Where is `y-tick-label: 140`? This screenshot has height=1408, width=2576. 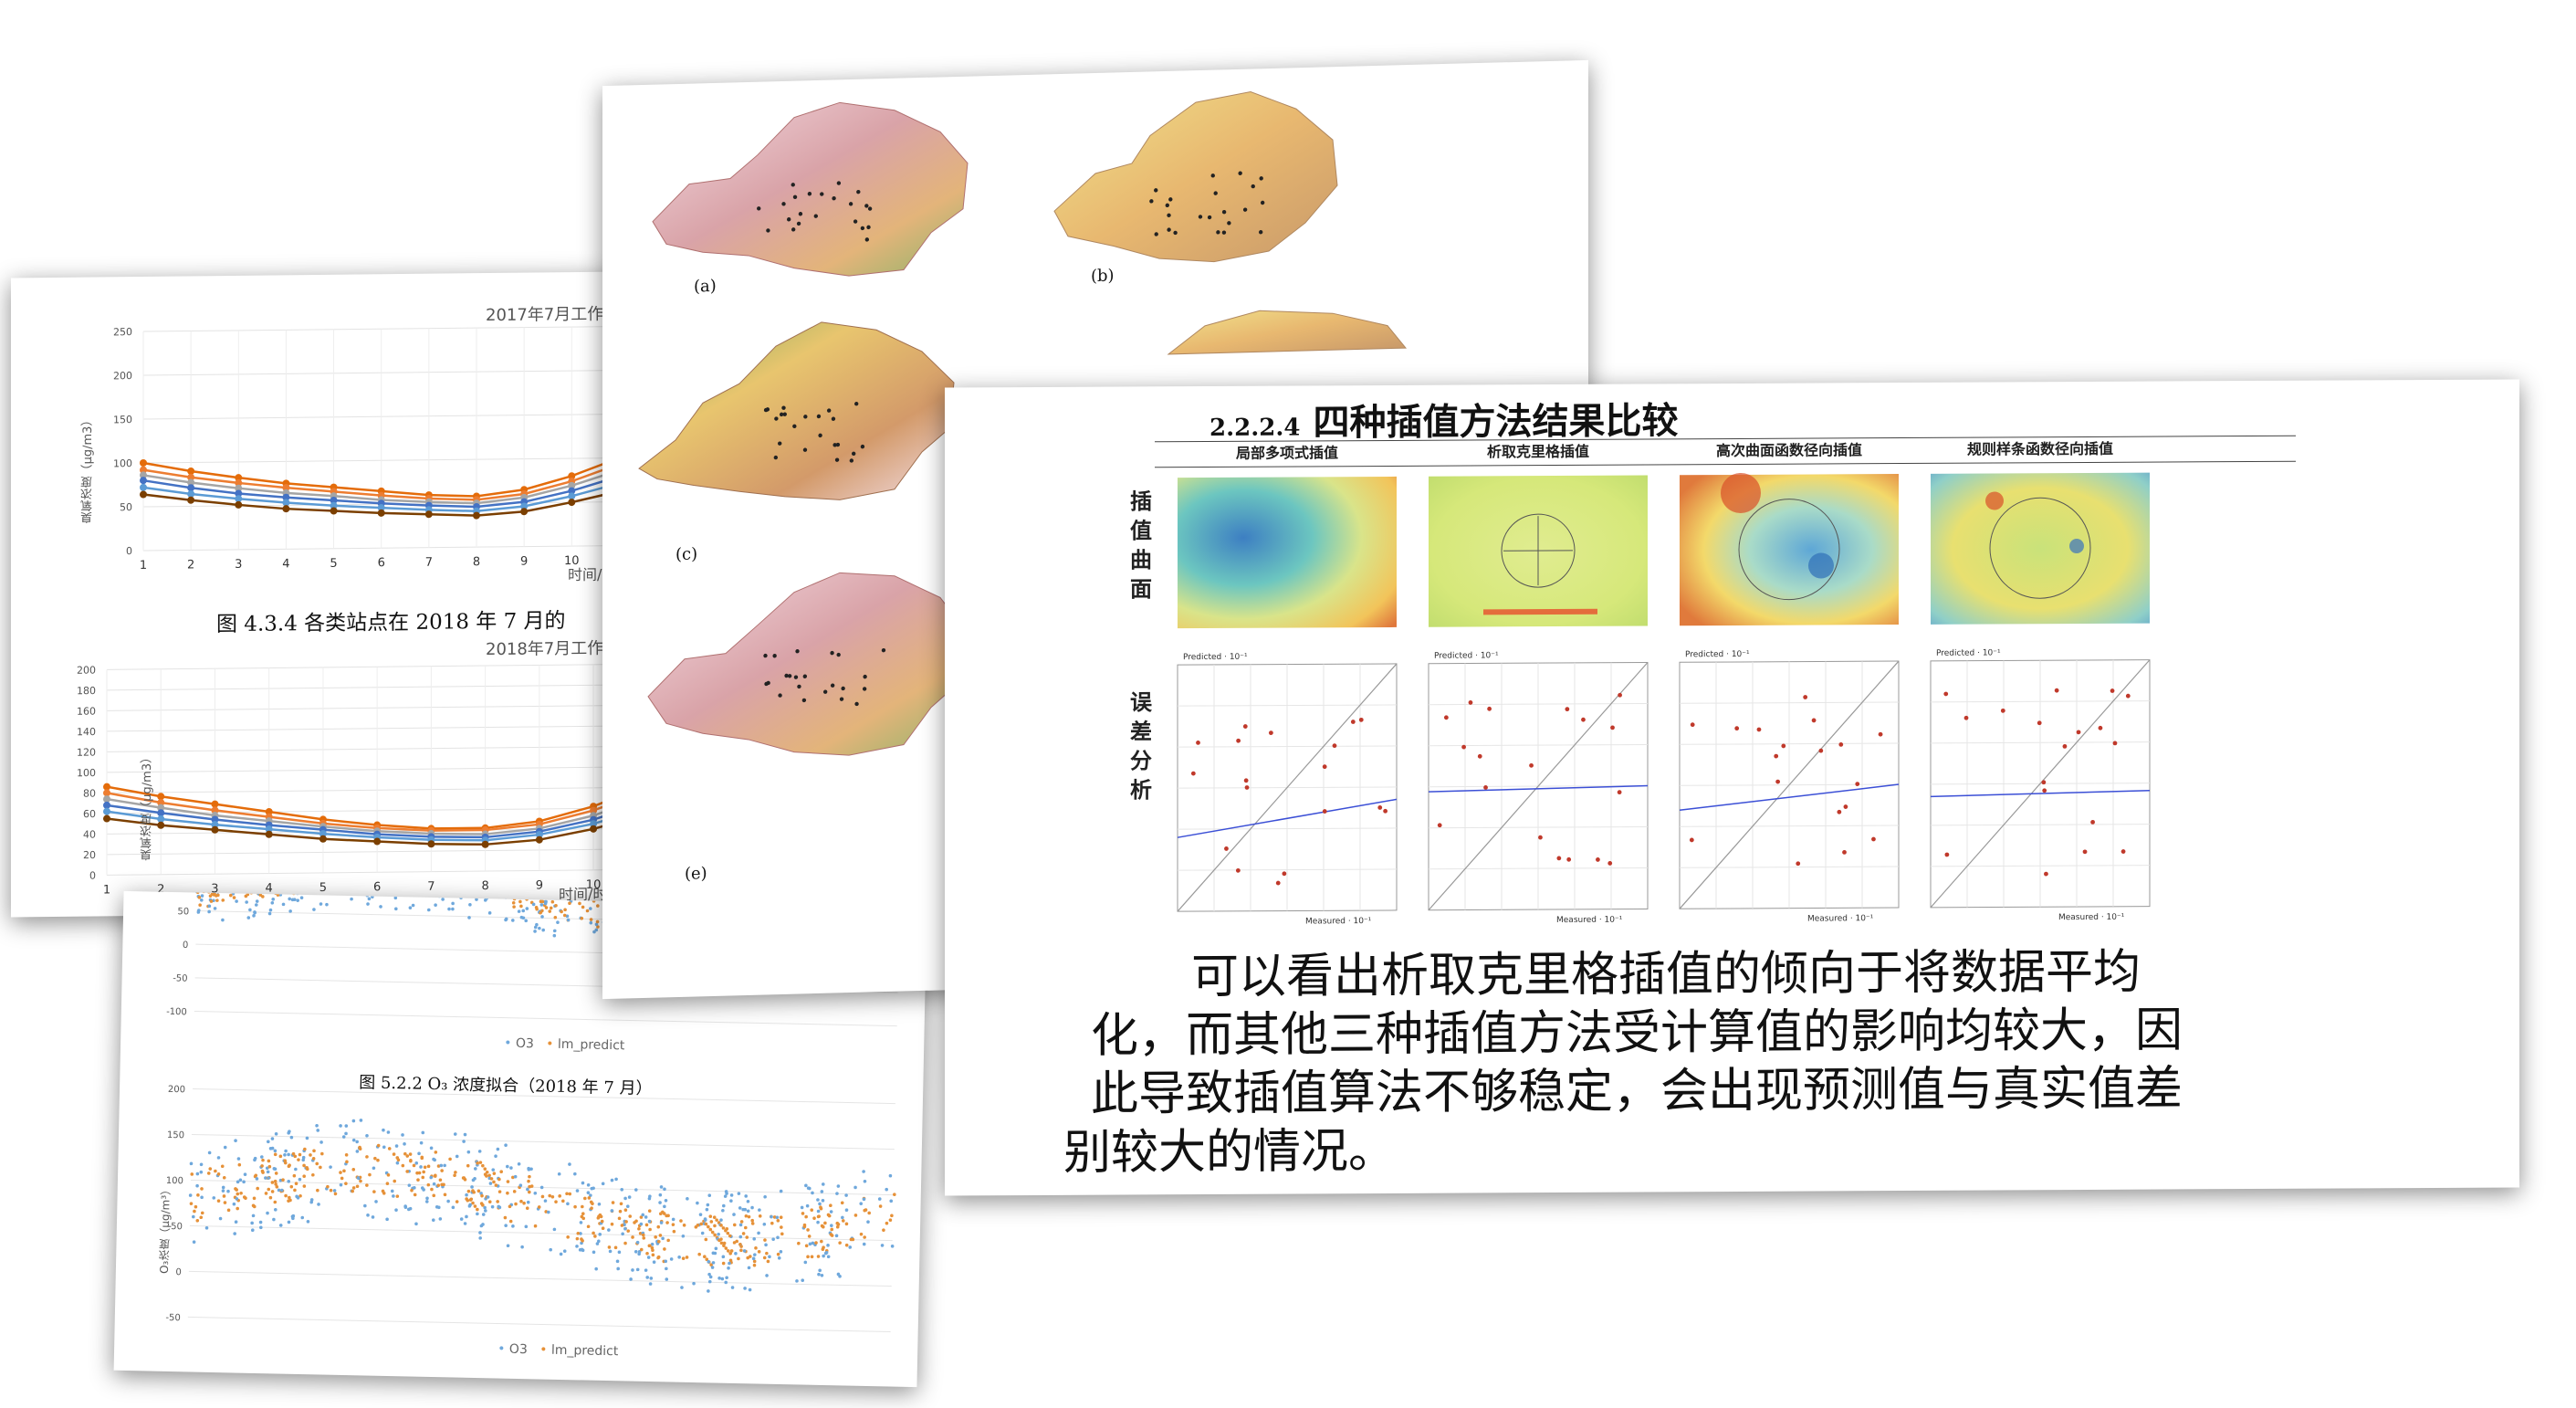 y-tick-label: 140 is located at coordinates (86, 732).